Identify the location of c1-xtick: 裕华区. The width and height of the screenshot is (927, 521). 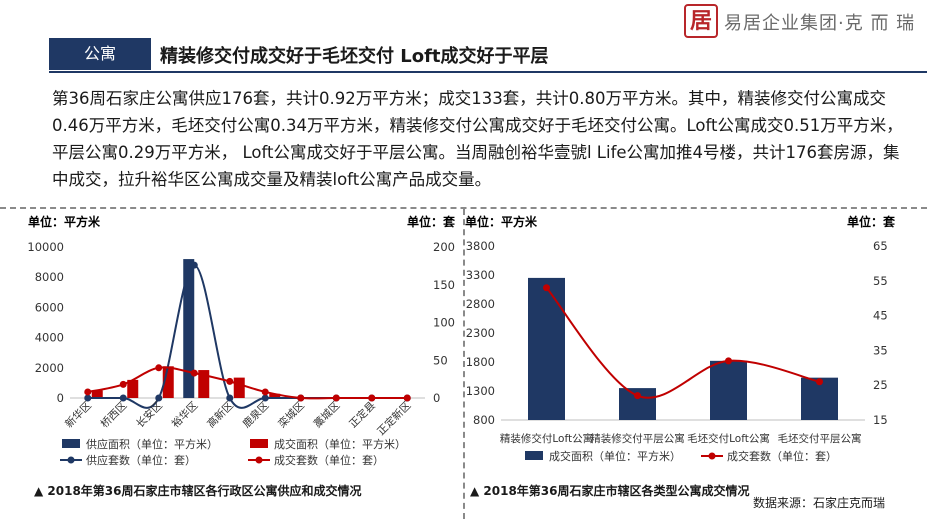
(184, 414).